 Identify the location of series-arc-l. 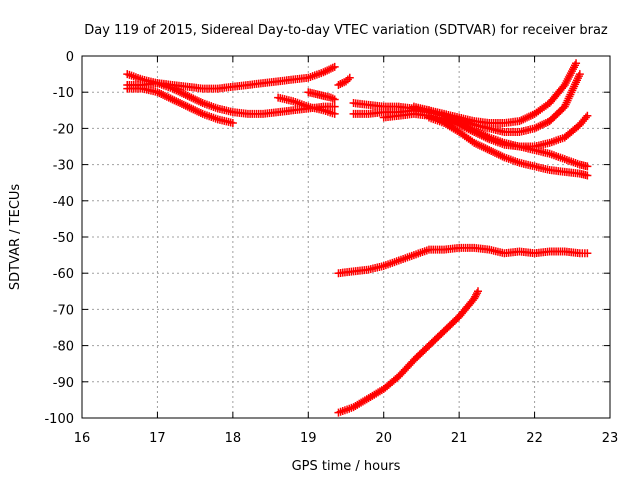
(463, 260).